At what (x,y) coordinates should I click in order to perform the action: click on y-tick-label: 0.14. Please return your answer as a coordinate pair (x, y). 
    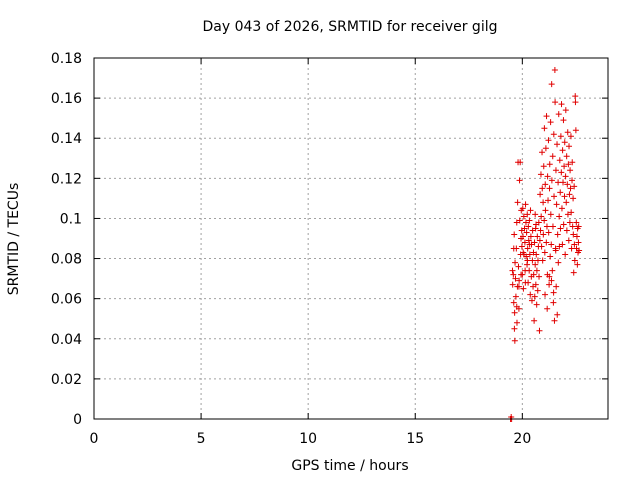
    Looking at the image, I should click on (66, 139).